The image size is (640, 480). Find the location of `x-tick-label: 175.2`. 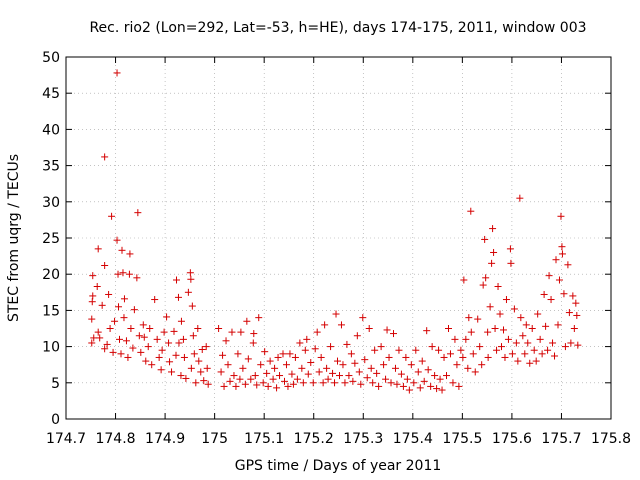

x-tick-label: 175.2 is located at coordinates (314, 439).